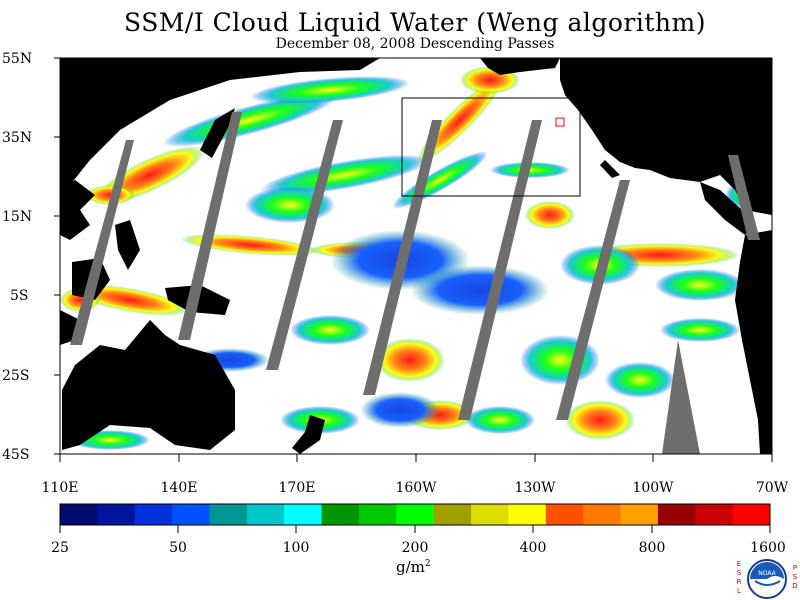 The width and height of the screenshot is (800, 600). Describe the element at coordinates (739, 564) in the screenshot. I see `logo-letter-e: E` at that location.